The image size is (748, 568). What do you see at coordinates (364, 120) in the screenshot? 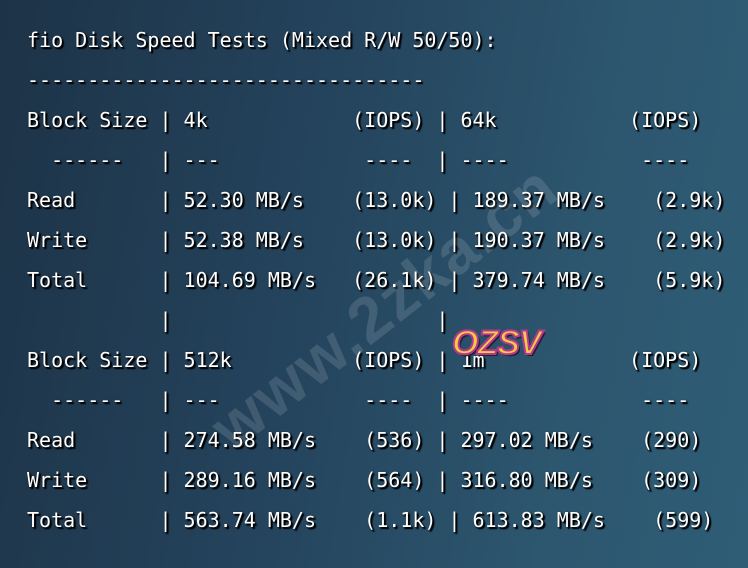
I see `header-row-4k-64k: Block Size | 4k (IOPS) | 64k (IOPS)` at bounding box center [364, 120].